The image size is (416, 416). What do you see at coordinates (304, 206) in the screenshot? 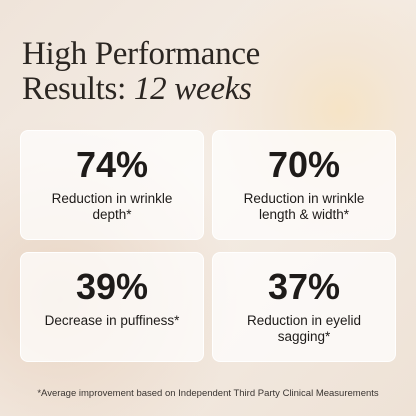
I see `stat-label: Reduction in wrinkle length & width*` at bounding box center [304, 206].